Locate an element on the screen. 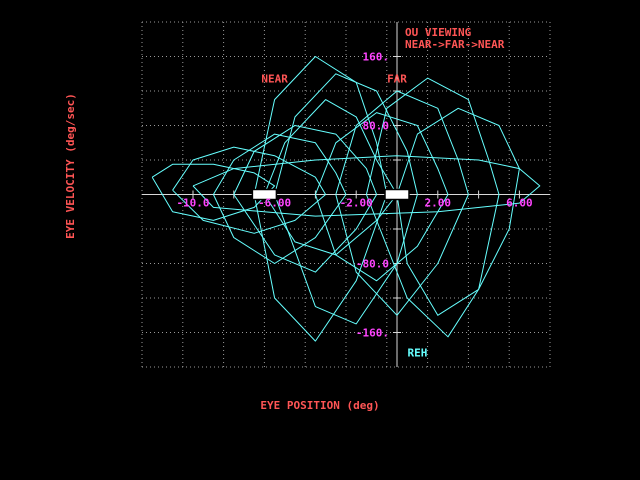 The height and width of the screenshot is (480, 640). y-tick-label: -160. is located at coordinates (372, 333).